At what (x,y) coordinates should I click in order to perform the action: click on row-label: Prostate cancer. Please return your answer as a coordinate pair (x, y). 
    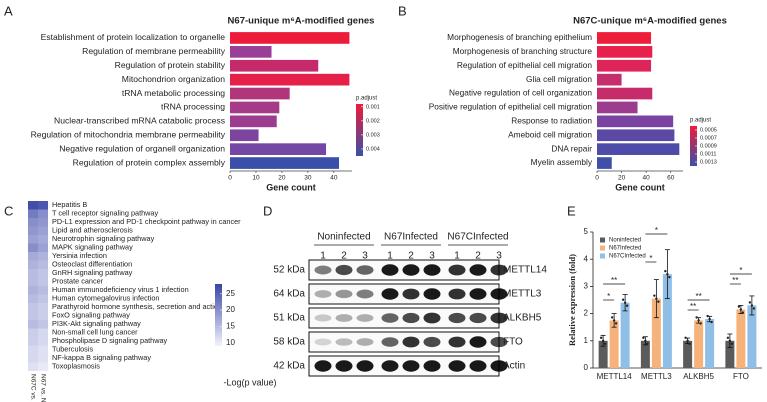
    Looking at the image, I should click on (78, 281).